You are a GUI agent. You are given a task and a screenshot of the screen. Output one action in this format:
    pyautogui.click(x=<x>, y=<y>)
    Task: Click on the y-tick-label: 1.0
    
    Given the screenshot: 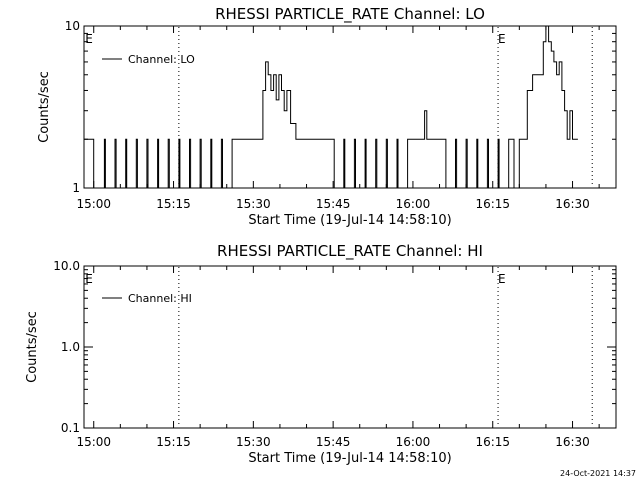 What is the action you would take?
    pyautogui.click(x=70, y=347)
    